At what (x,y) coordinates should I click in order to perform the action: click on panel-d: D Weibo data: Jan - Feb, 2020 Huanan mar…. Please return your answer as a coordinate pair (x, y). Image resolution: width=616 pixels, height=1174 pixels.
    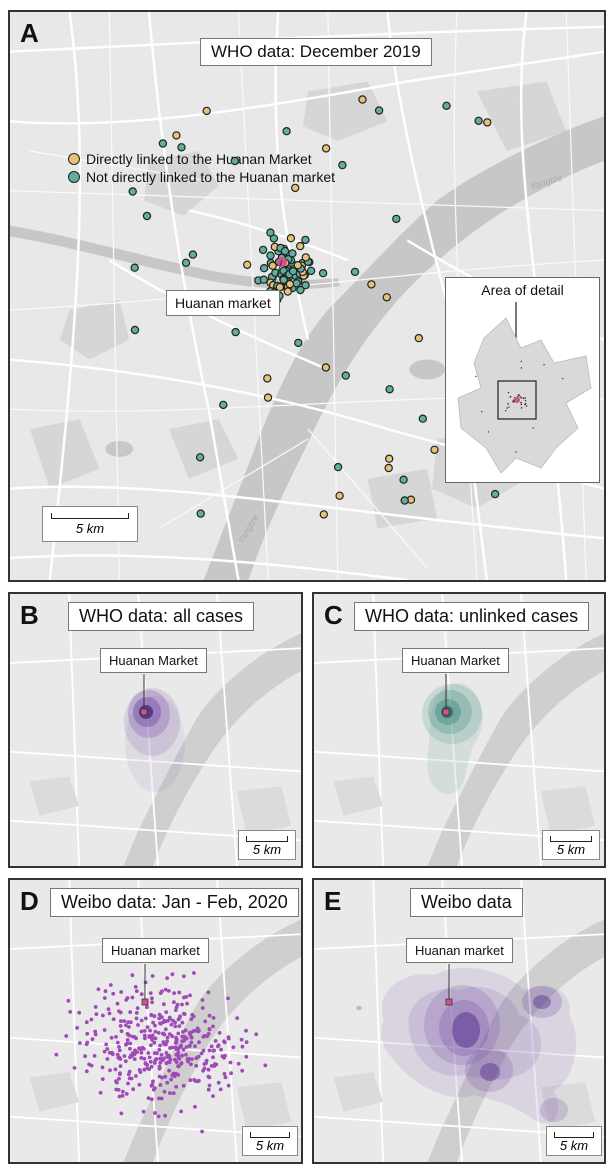
    Looking at the image, I should click on (155, 1021).